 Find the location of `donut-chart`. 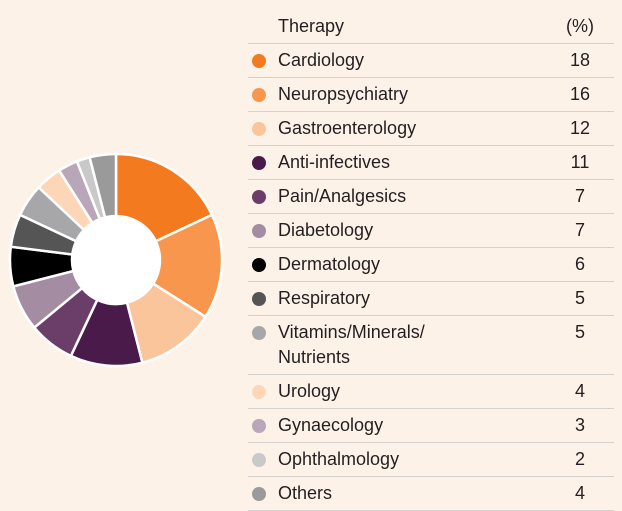

donut-chart is located at coordinates (116, 260).